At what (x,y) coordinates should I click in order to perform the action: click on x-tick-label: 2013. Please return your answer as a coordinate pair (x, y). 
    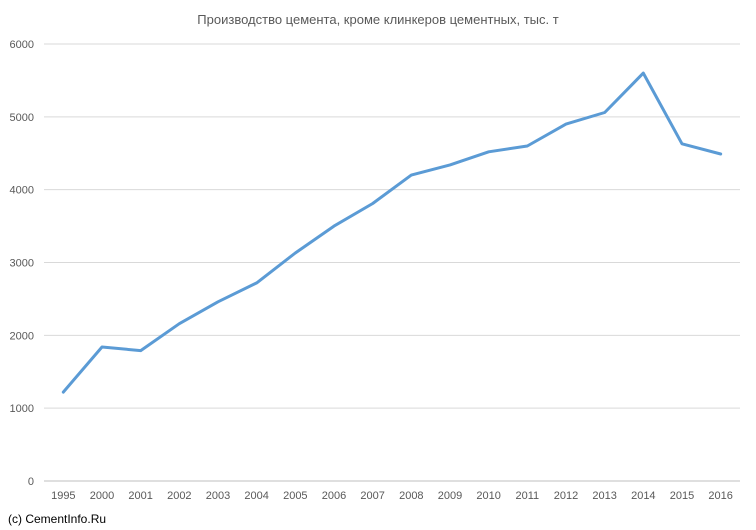
    Looking at the image, I should click on (604, 496).